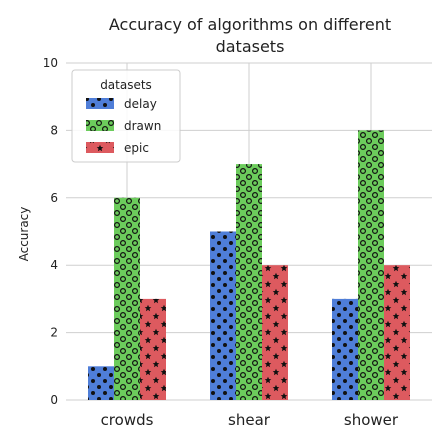 Image resolution: width=448 pixels, height=448 pixels. What do you see at coordinates (50, 63) in the screenshot?
I see `y-tick-label: 10` at bounding box center [50, 63].